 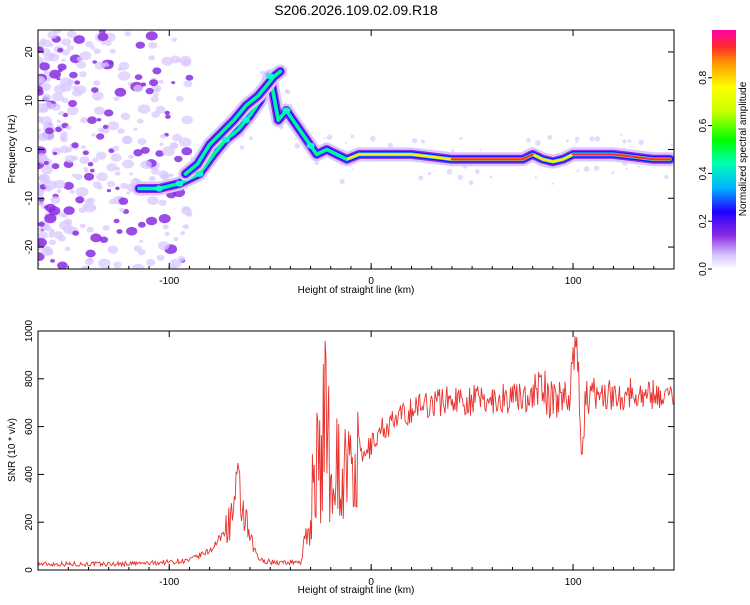 I want to click on colorbar-tick-label: 0.0, so click(x=703, y=269).